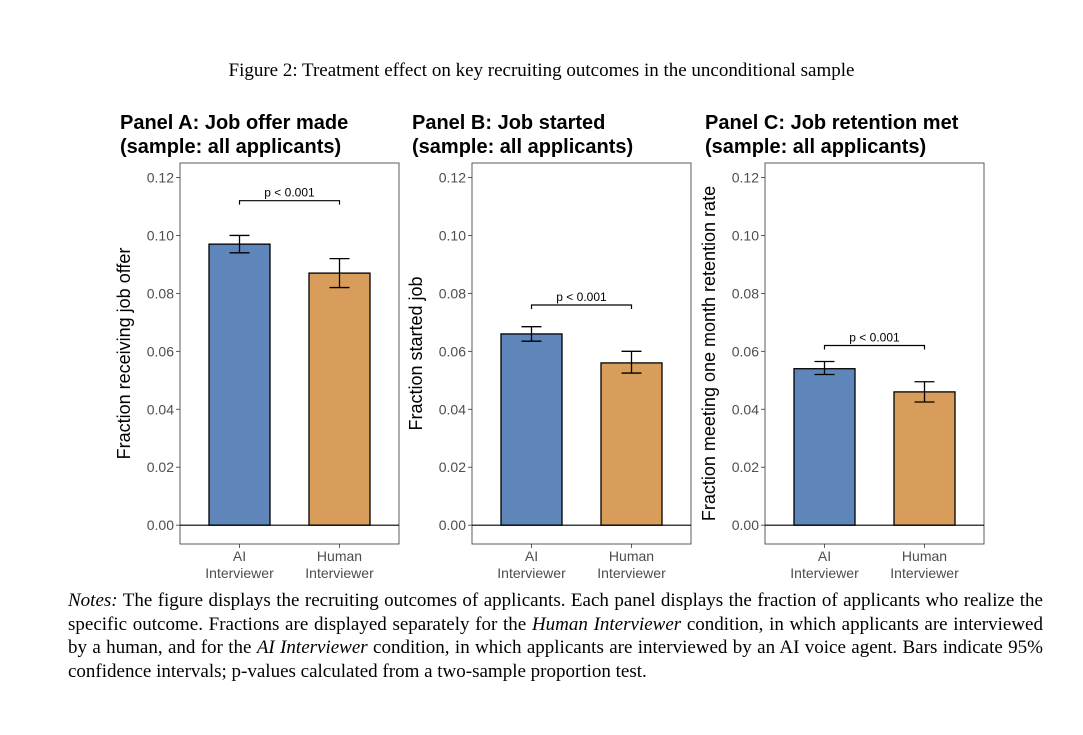 This screenshot has width=1083, height=735. What do you see at coordinates (531, 429) in the screenshot?
I see `panel-b-bar-ai-interviewer` at bounding box center [531, 429].